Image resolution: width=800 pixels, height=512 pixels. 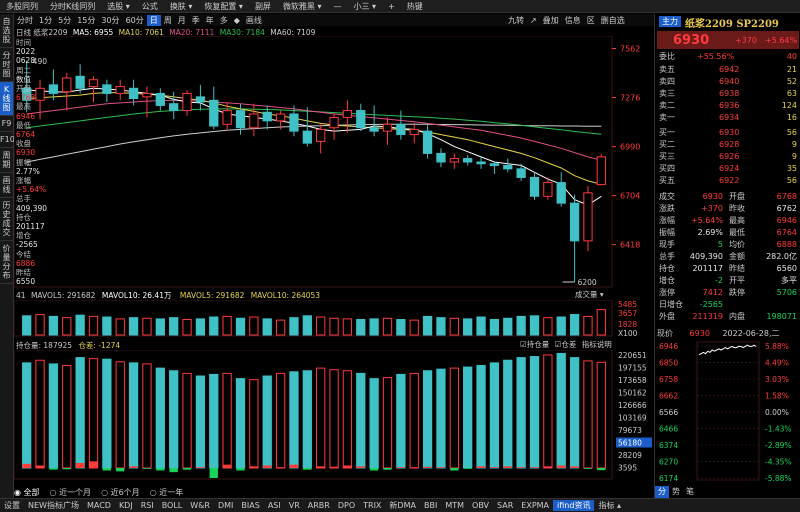 I want to click on chart-tool: 叠加, so click(x=550, y=20).